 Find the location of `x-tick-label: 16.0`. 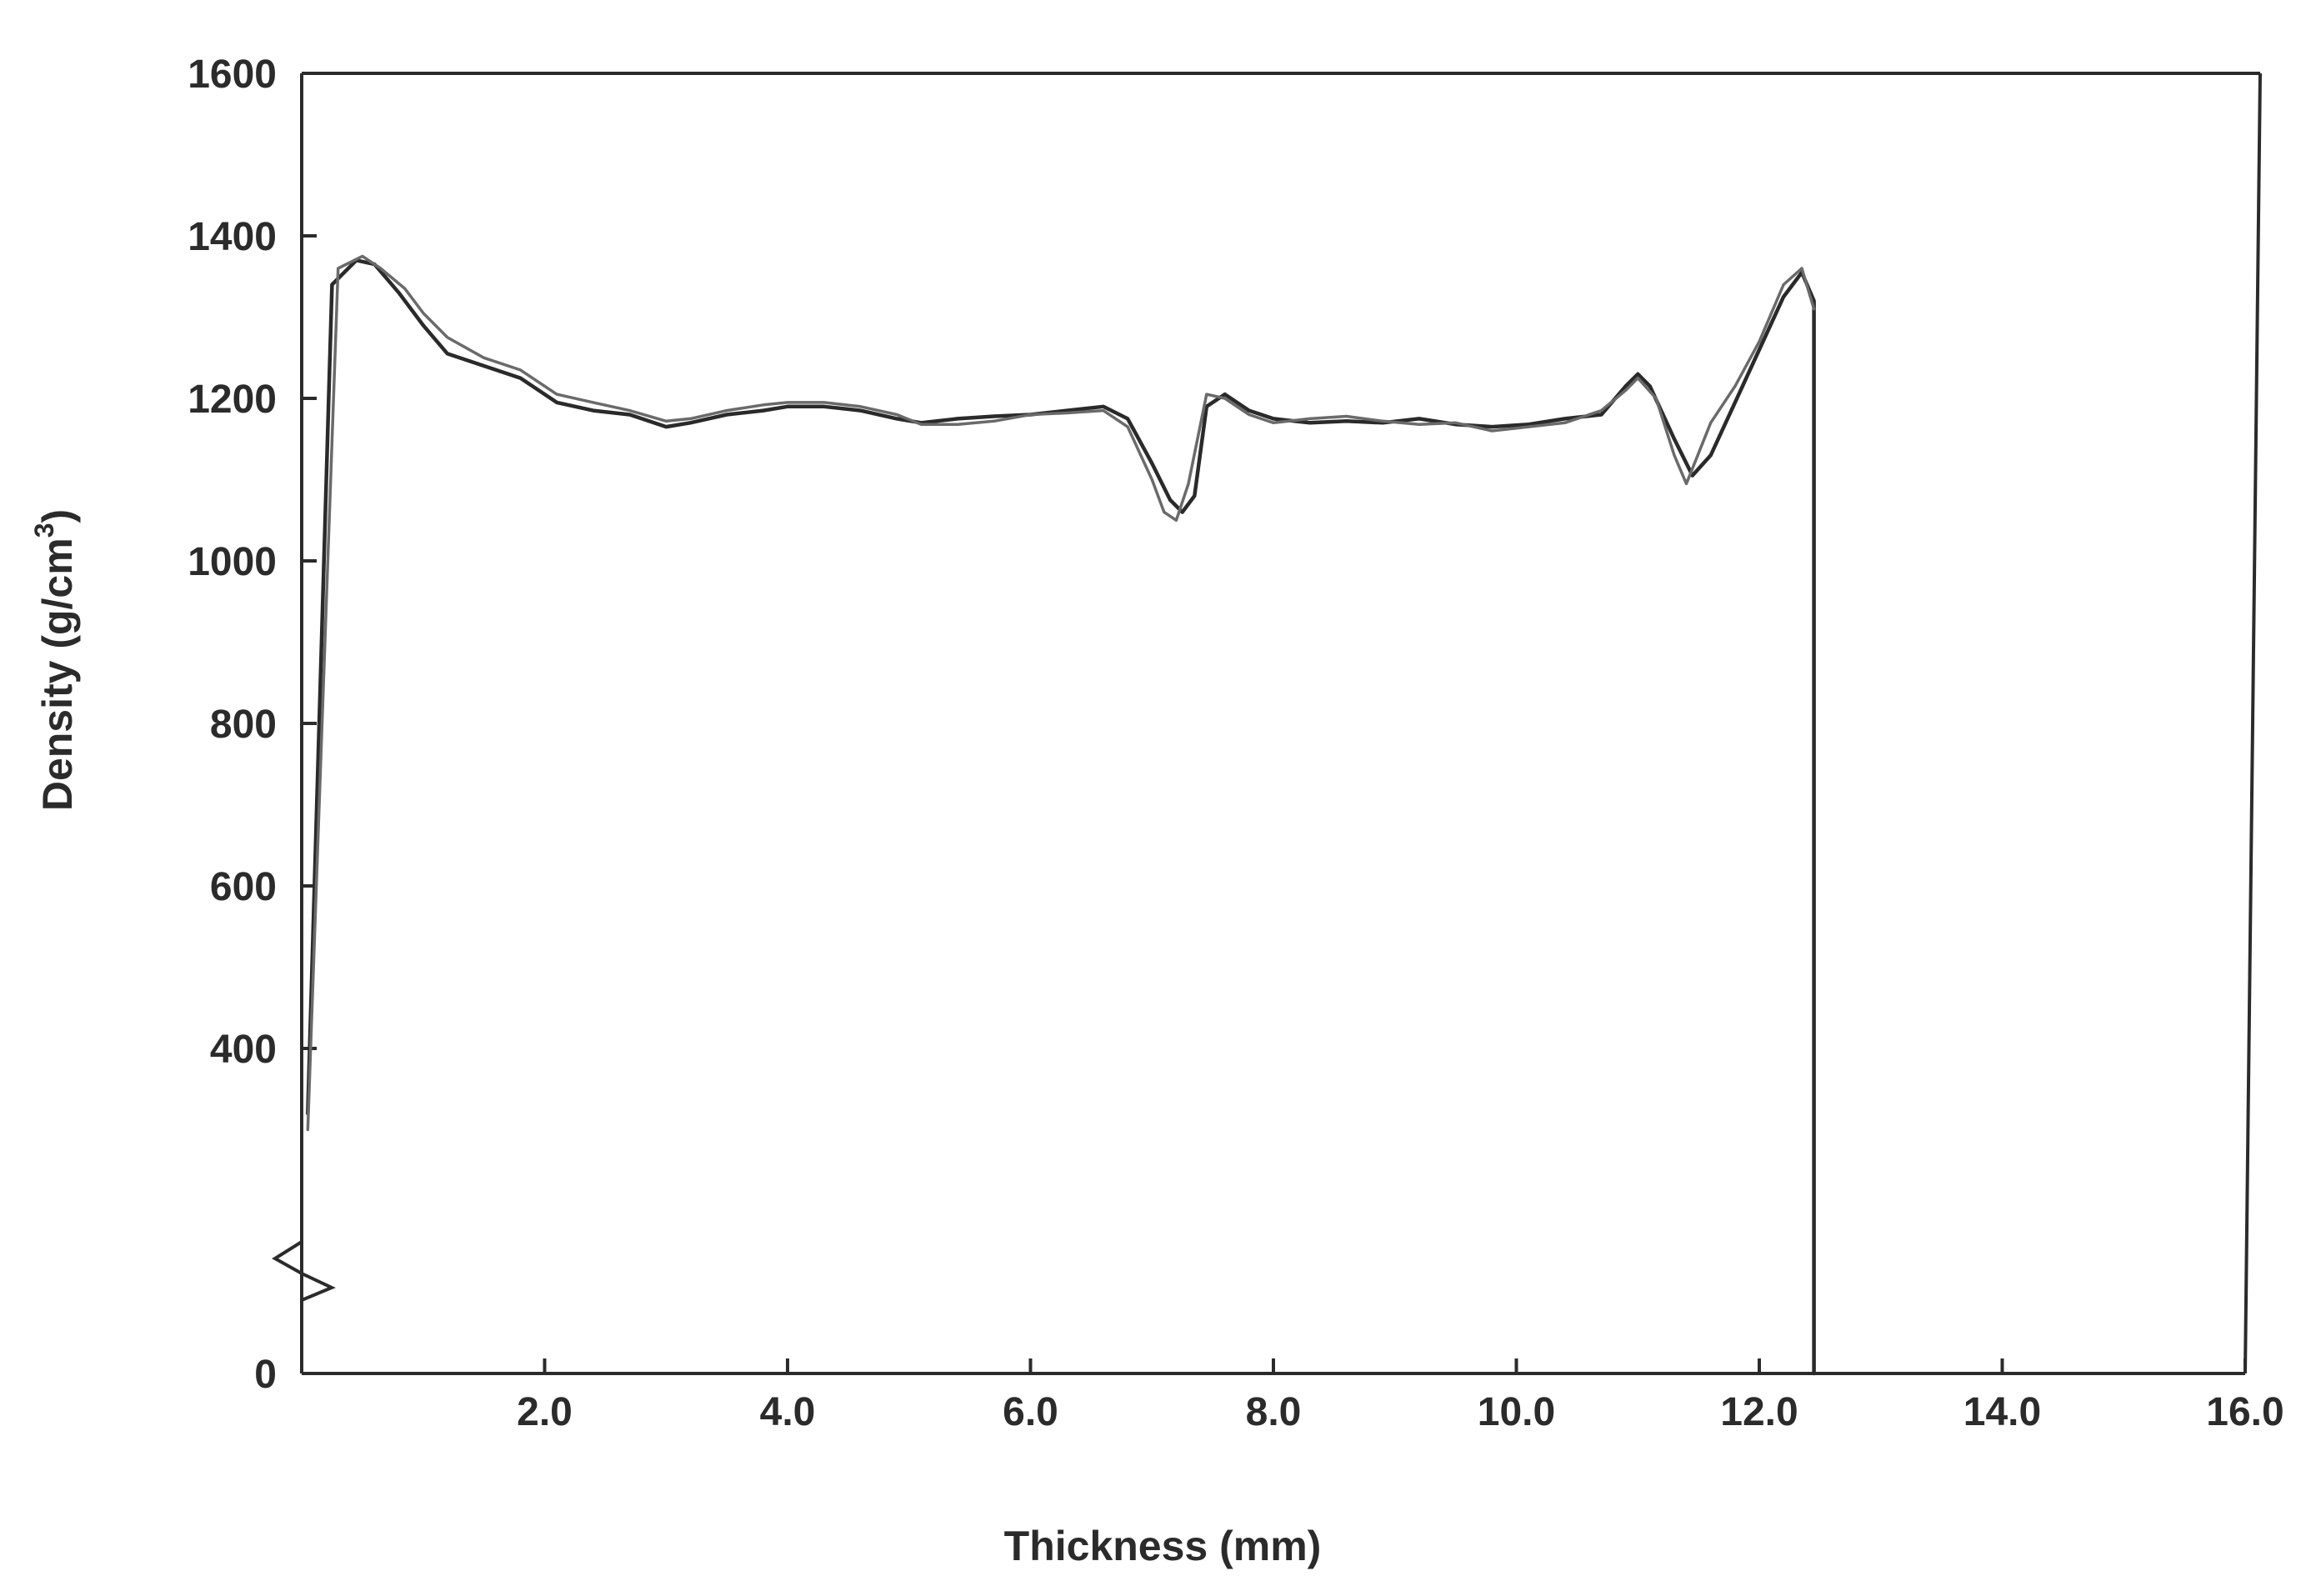

x-tick-label: 16.0 is located at coordinates (2245, 1412).